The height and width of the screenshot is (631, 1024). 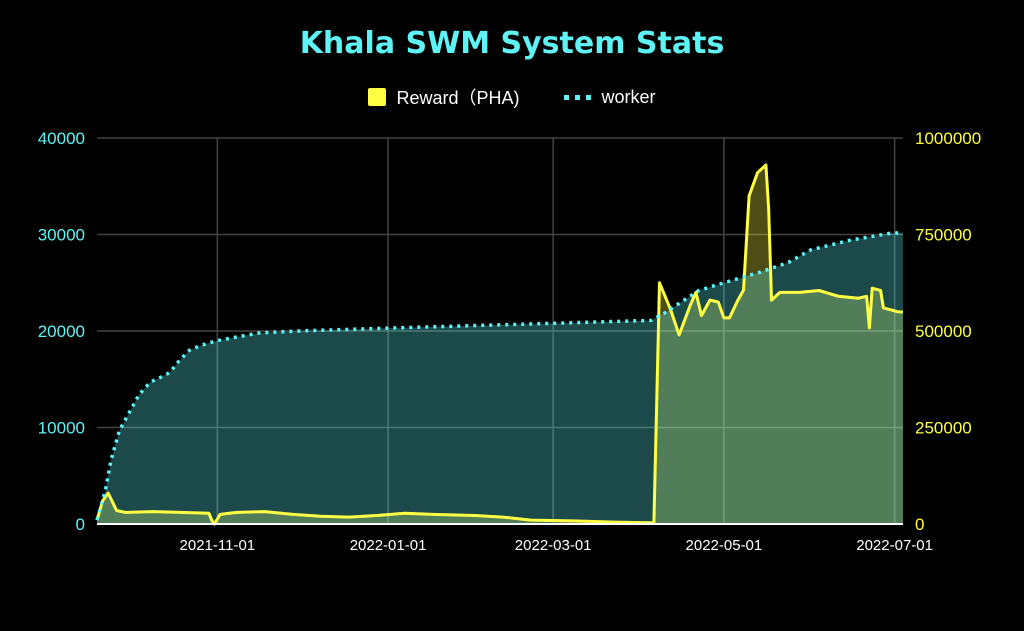 I want to click on legend-label-reward: Reward（PHA), so click(x=458, y=98).